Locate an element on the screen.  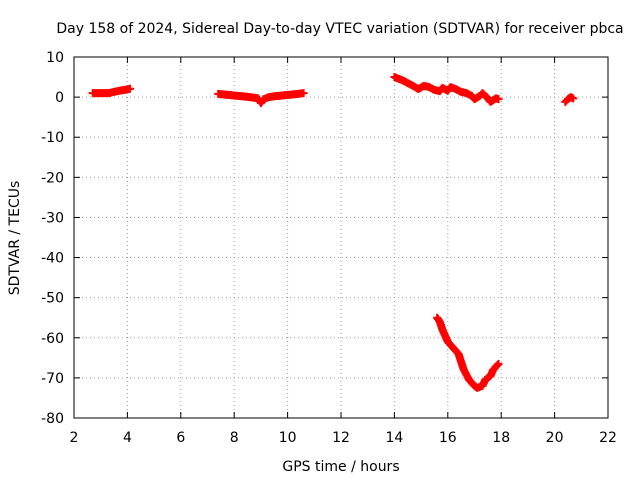
y-tick-label: -70 is located at coordinates (52, 379).